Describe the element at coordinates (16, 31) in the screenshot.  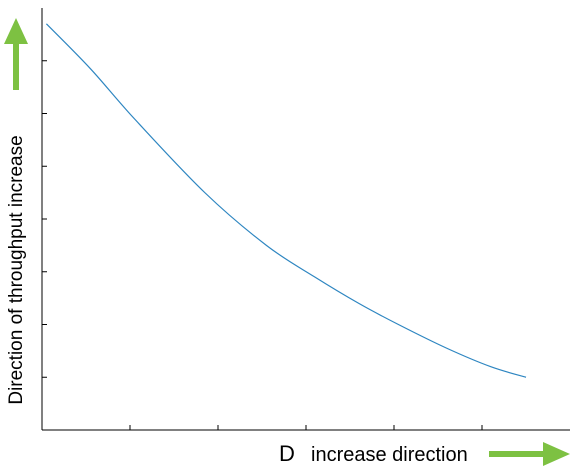
I see `y-arrow-head` at that location.